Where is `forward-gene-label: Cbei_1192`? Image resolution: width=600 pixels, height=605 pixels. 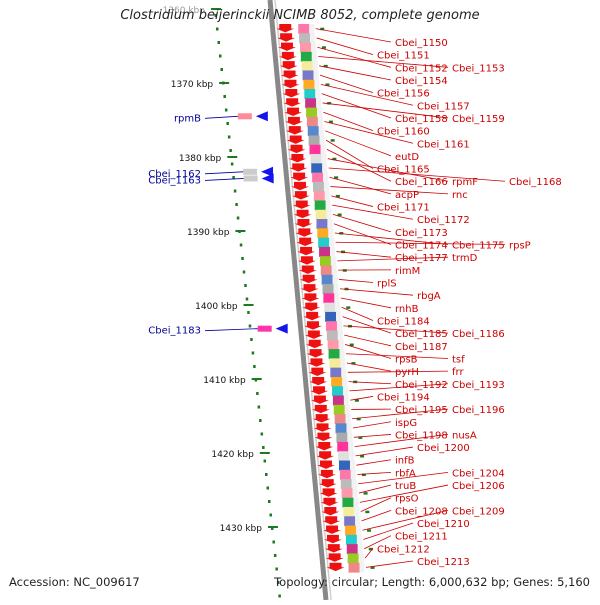
forward-gene-label: Cbei_1192 is located at coordinates (421, 385).